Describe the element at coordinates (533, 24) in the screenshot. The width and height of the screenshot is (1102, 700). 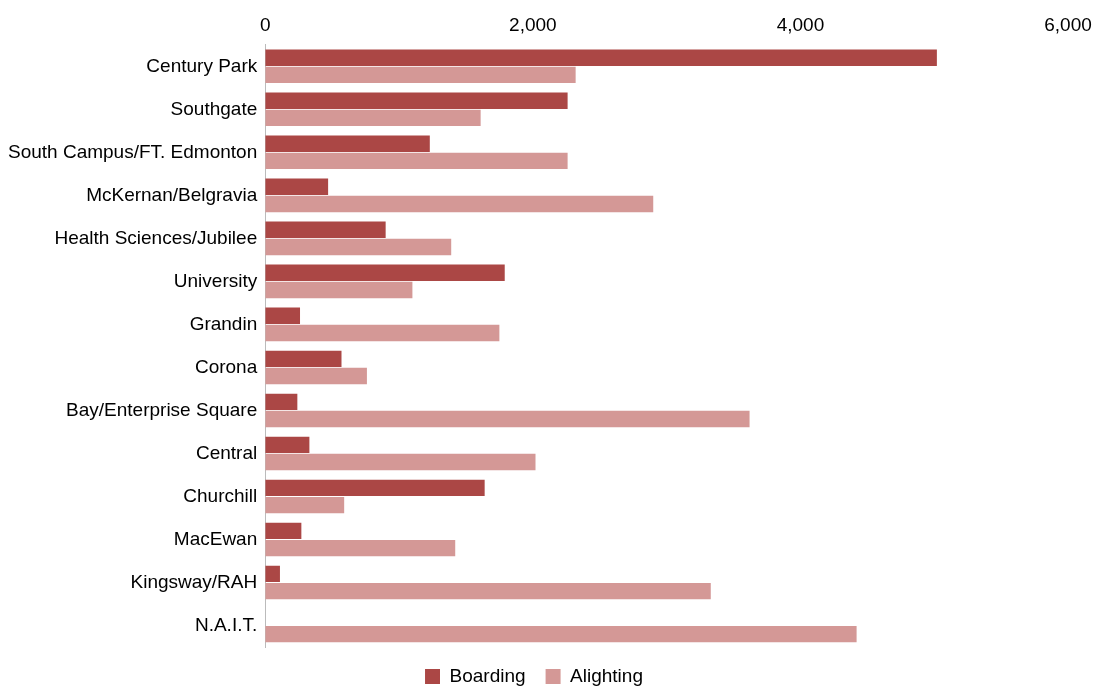
I see `x-tick-label: 2,000` at that location.